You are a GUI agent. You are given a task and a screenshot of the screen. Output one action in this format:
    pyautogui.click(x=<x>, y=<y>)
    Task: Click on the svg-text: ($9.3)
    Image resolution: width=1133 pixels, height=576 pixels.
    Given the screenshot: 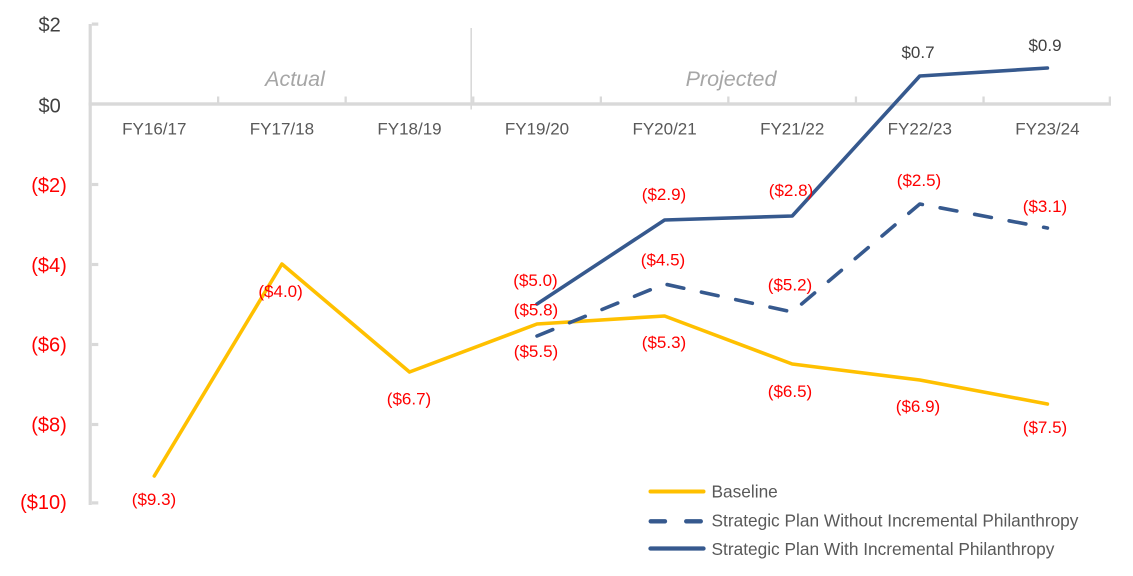 What is the action you would take?
    pyautogui.click(x=154, y=499)
    